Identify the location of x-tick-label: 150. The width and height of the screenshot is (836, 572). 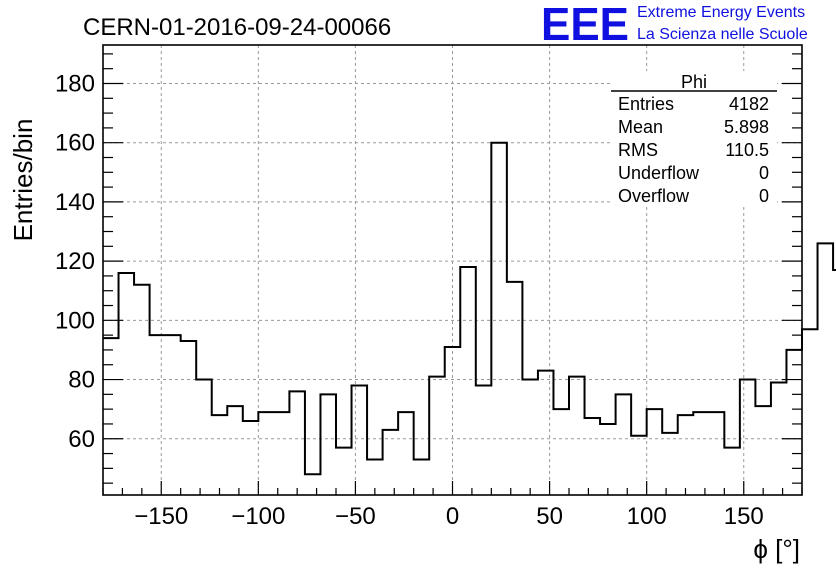
(744, 516).